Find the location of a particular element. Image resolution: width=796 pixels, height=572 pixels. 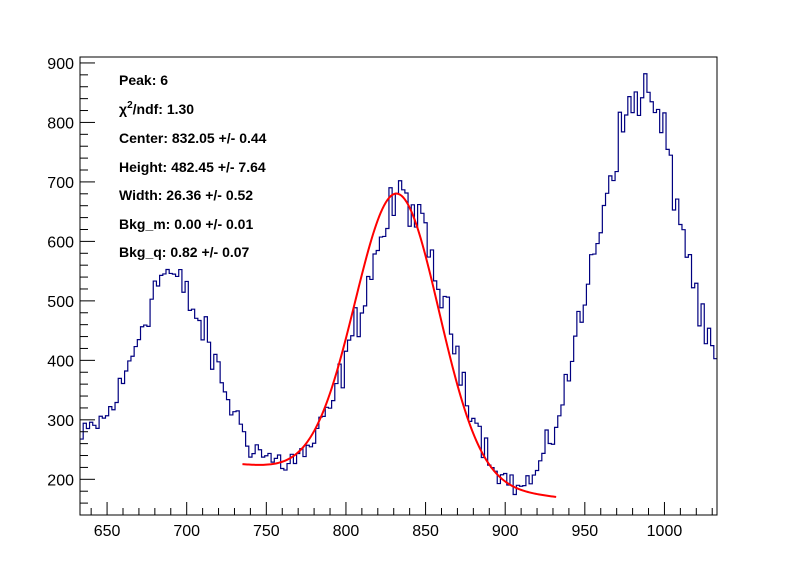

y-tick-label: 300 is located at coordinates (60, 421).